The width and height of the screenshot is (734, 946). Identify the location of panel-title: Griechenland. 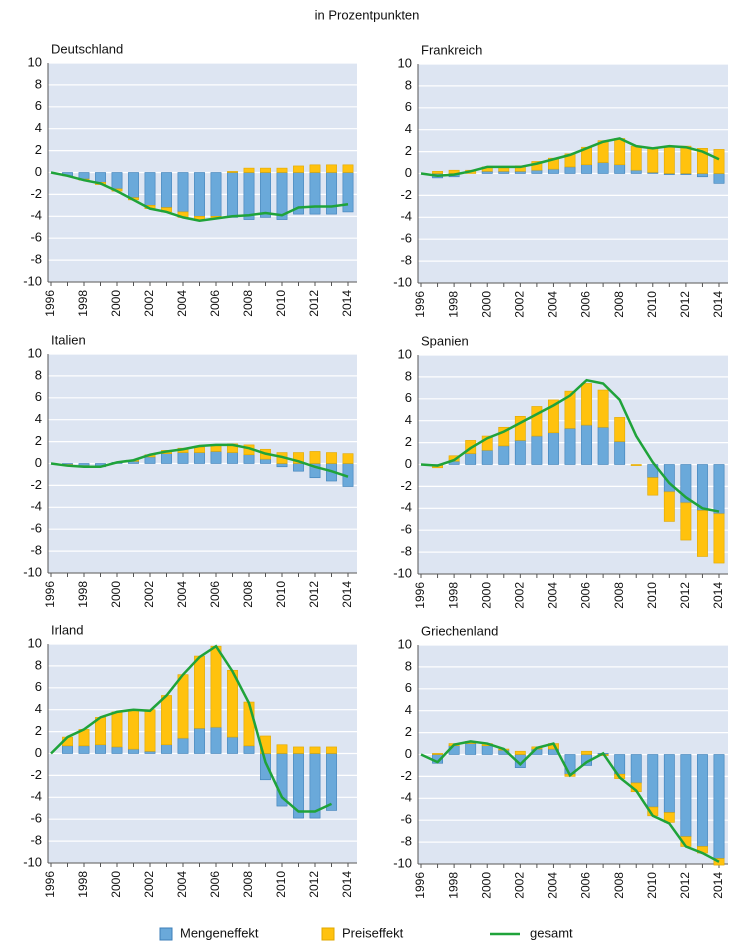
(459, 630).